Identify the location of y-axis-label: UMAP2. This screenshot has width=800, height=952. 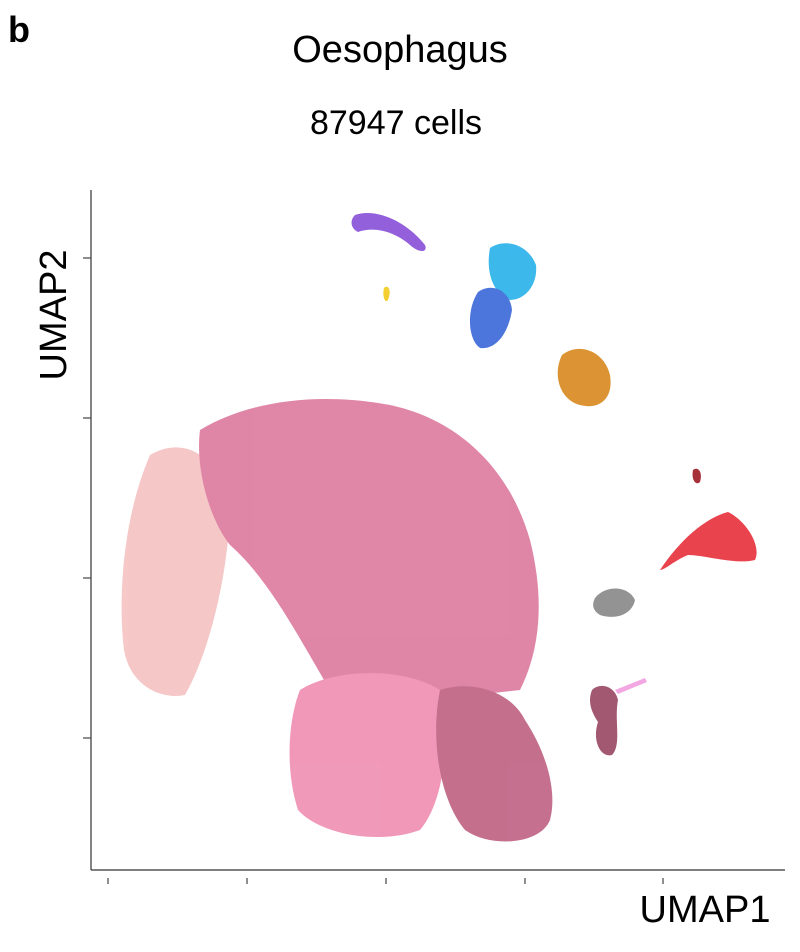
(54, 315).